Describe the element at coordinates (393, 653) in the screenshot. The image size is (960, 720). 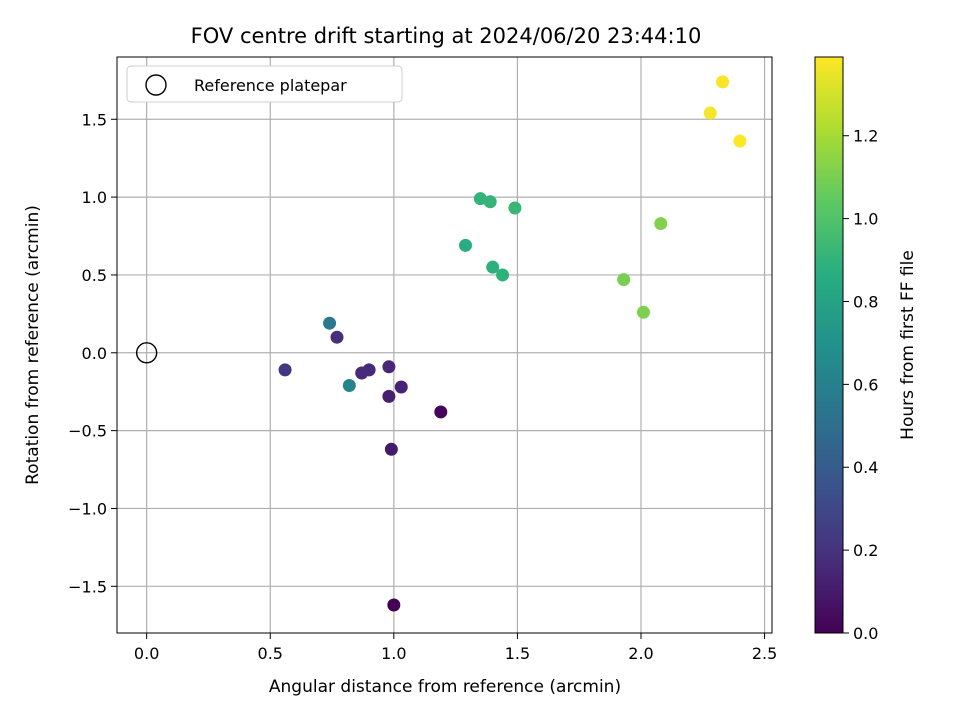
I see `x-tick-label: 1.0` at that location.